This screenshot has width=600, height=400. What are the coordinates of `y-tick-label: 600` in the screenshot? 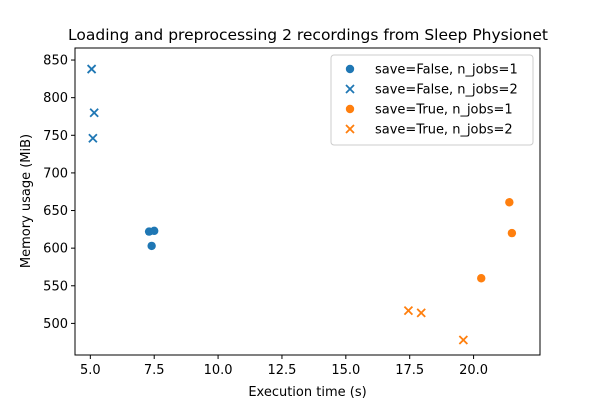 It's located at (55, 249).